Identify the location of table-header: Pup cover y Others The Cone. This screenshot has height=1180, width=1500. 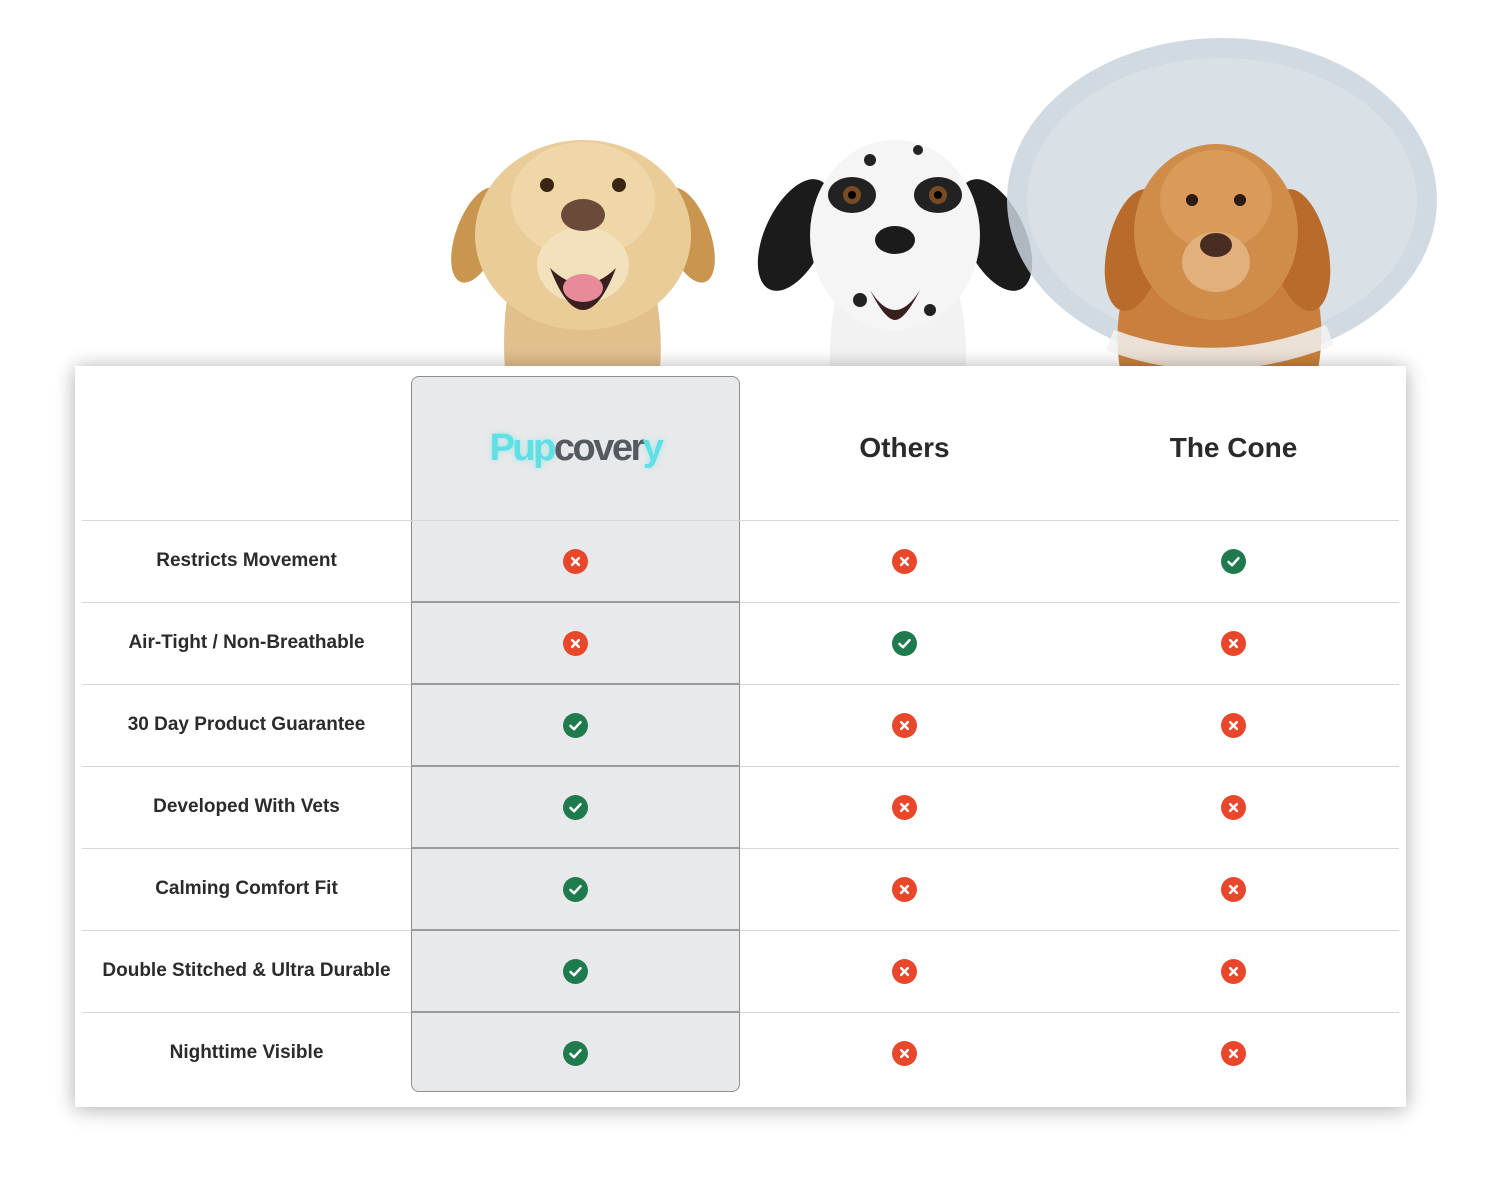
(740, 448).